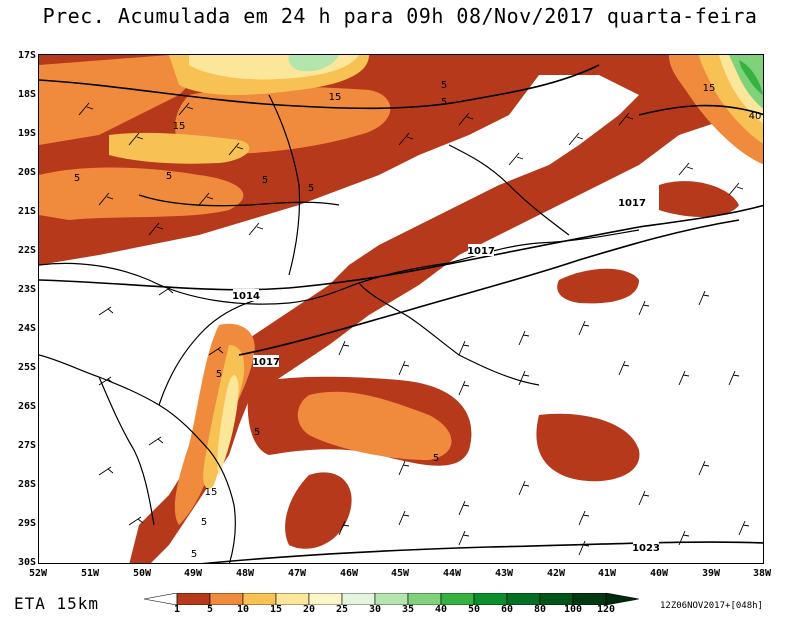 This screenshot has height=618, width=800. I want to click on lat-label: 23S, so click(26, 289).